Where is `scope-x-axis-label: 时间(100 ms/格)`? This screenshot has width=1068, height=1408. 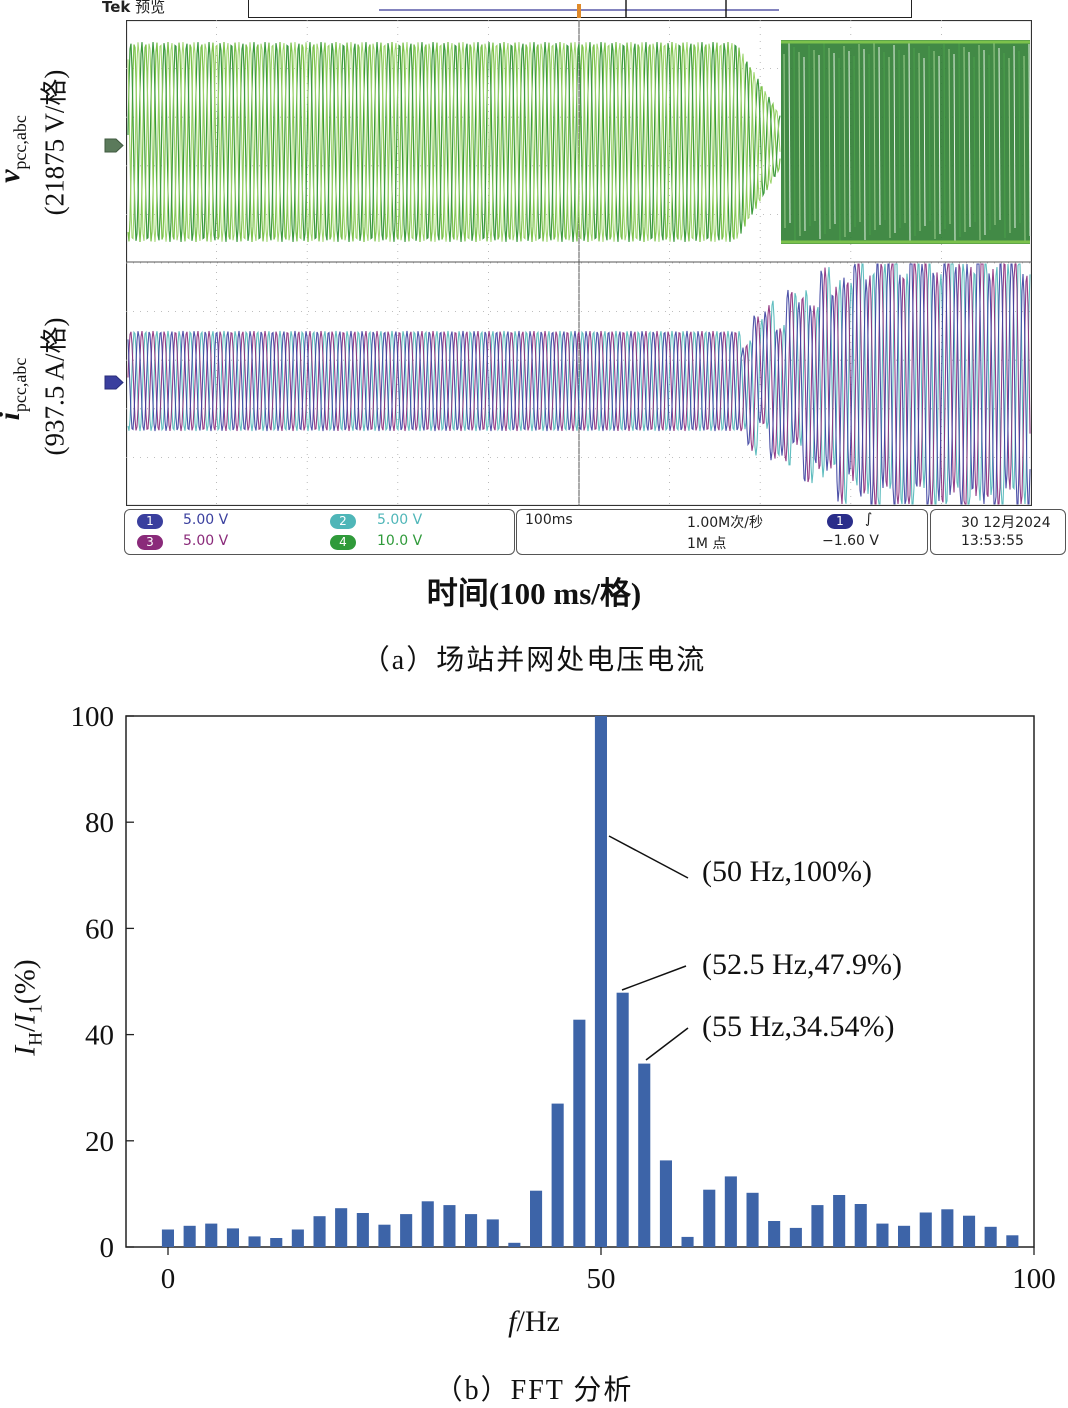
scope-x-axis-label: 时间(100 ms/格) is located at coordinates (534, 593).